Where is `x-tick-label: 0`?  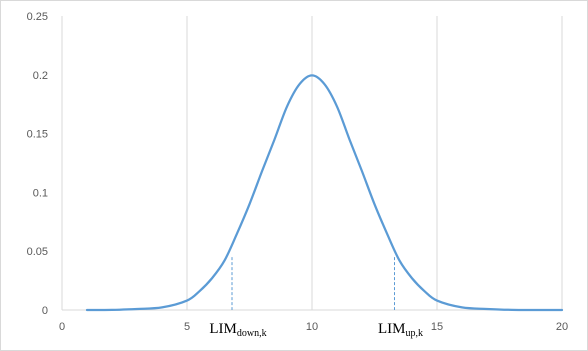
x-tick-label: 0 is located at coordinates (62, 327).